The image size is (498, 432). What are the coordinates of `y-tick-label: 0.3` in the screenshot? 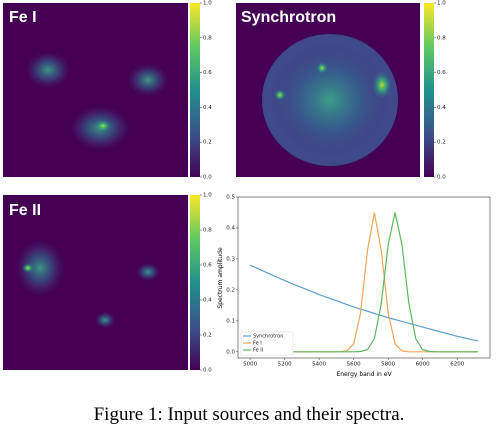 It's located at (230, 259).